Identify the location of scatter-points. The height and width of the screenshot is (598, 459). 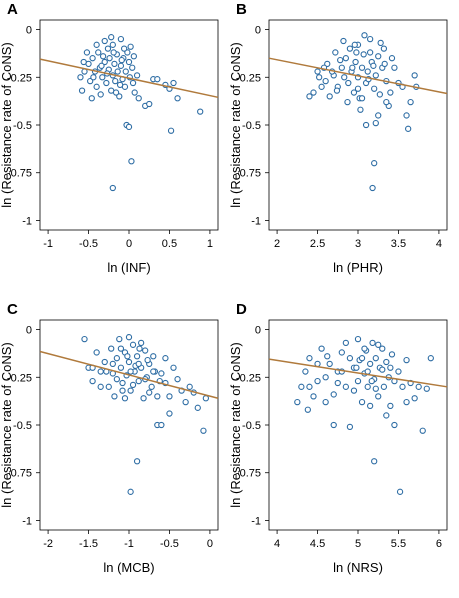
(145, 414).